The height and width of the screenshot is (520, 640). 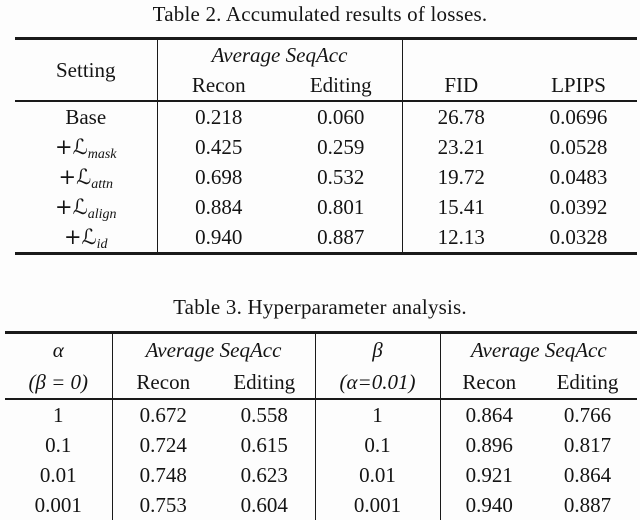 What do you see at coordinates (58, 381) in the screenshot?
I see `table3-header-alpha-condition: (β = 0)` at bounding box center [58, 381].